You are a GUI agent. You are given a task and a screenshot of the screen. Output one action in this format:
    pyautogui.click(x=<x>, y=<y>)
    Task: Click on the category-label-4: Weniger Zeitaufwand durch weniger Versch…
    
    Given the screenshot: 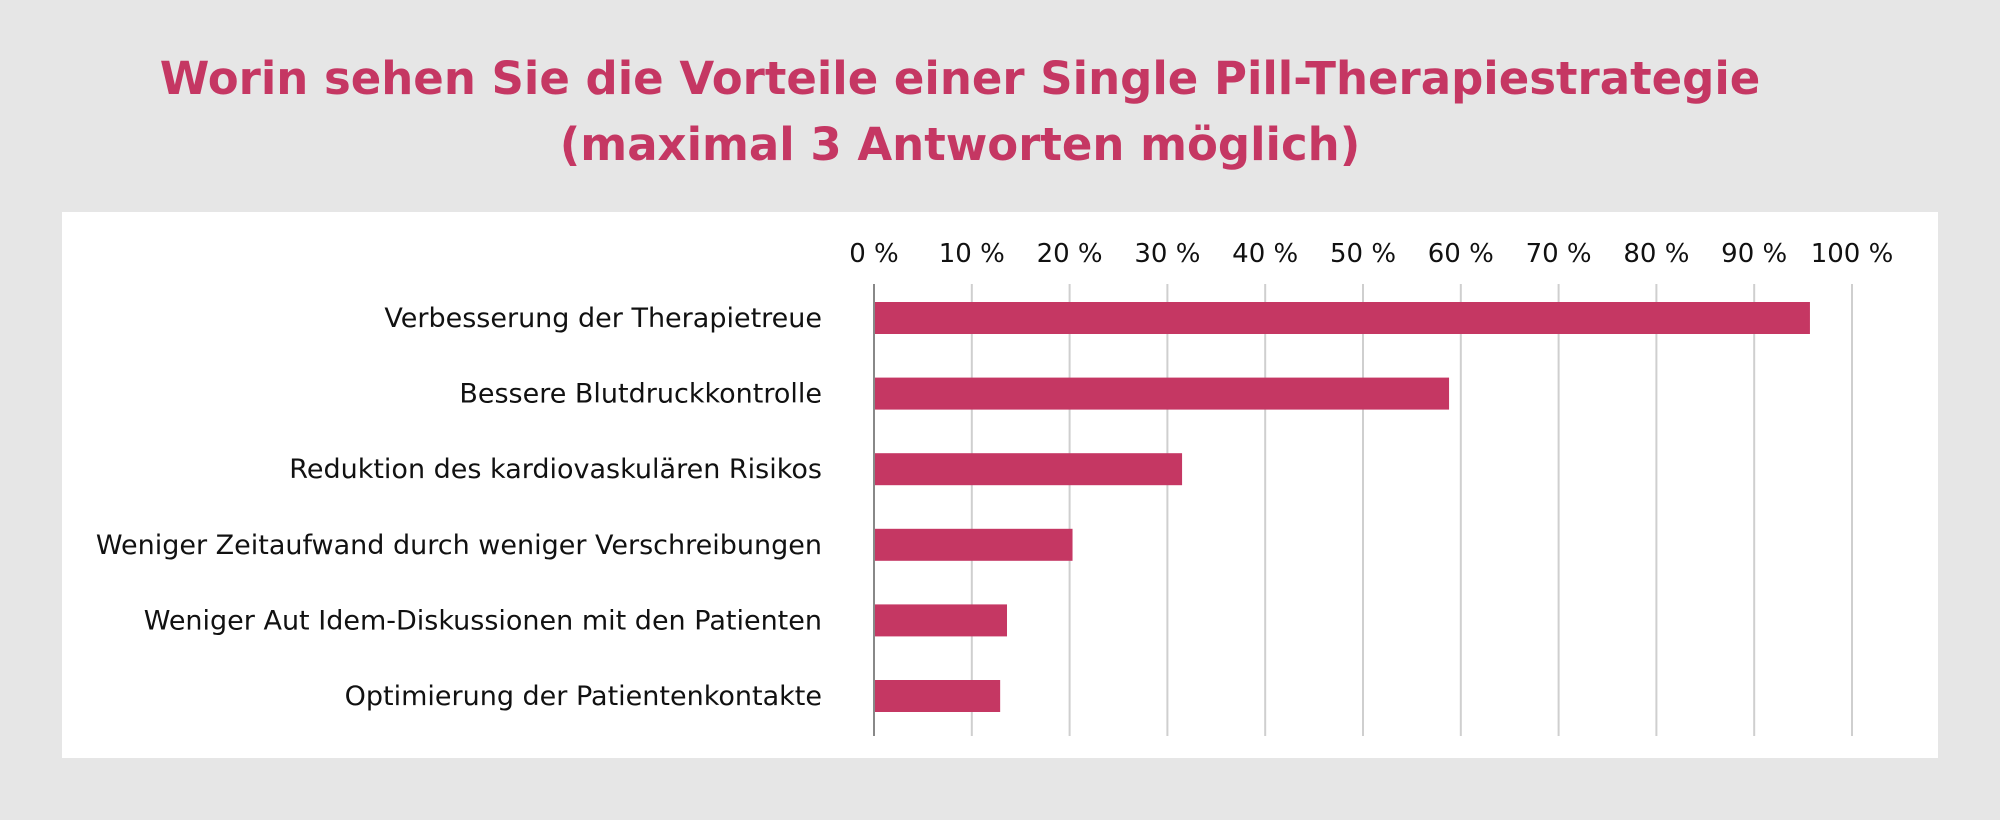 What is the action you would take?
    pyautogui.click(x=459, y=545)
    